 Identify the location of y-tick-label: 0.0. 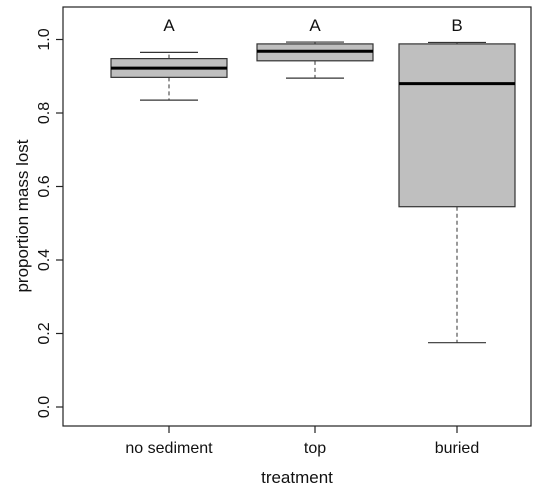
(44, 407).